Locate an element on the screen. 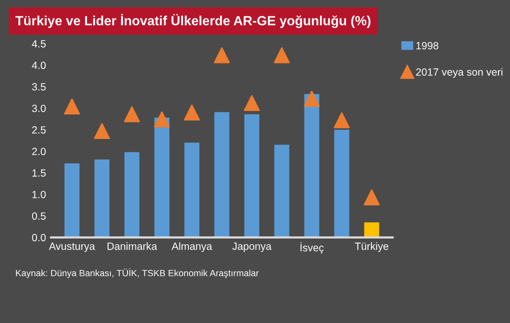 This screenshot has height=323, width=510. text: Kaynak: Dünya Bankası, TÜİK, TSKB Ekonomik Araştırmalar is located at coordinates (137, 273).